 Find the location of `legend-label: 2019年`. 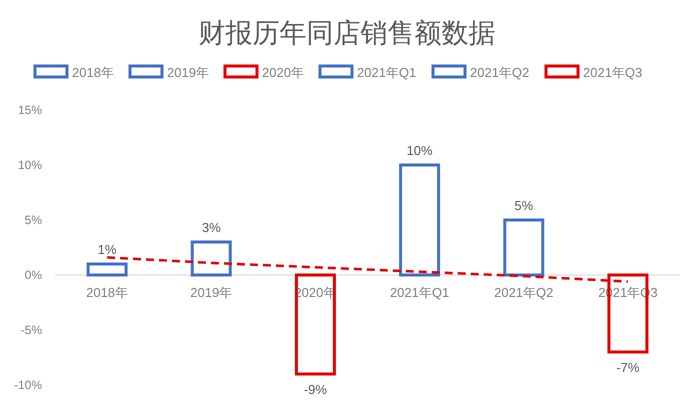

legend-label: 2019年 is located at coordinates (188, 72).